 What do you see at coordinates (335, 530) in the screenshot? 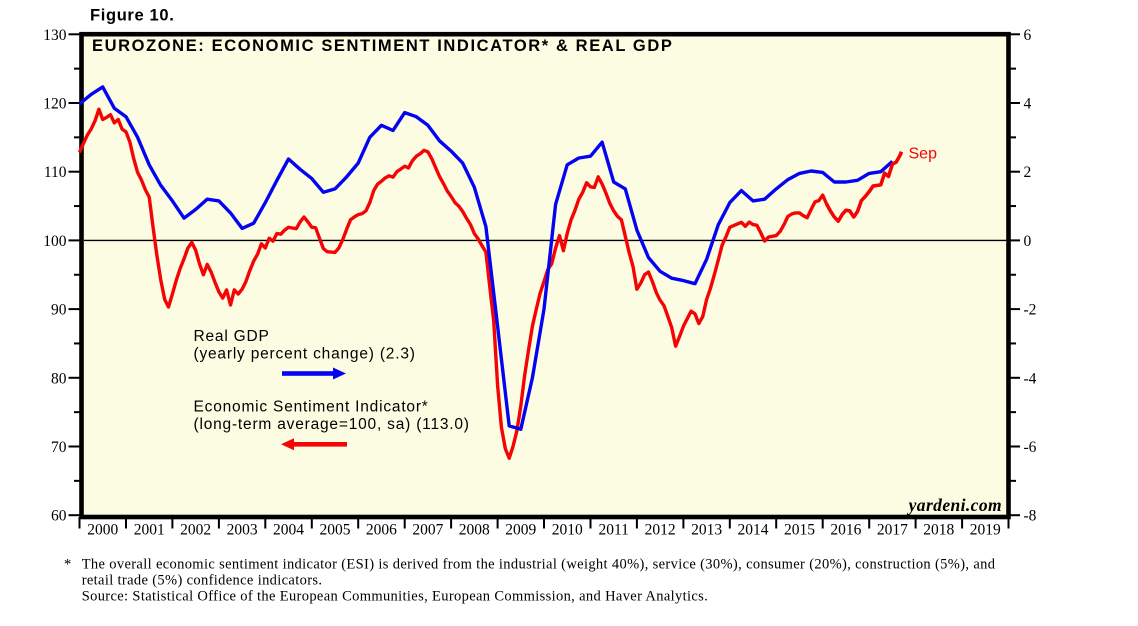
I see `svg-text: 2005` at bounding box center [335, 530].